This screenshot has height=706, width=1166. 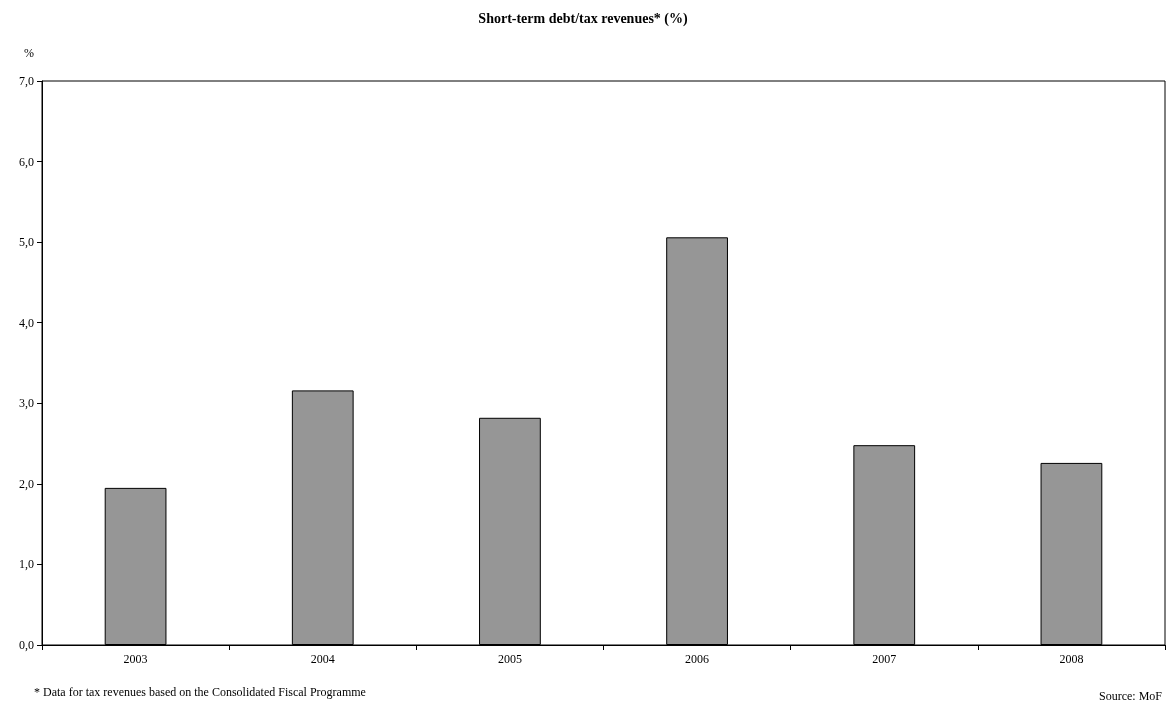 What do you see at coordinates (583, 18) in the screenshot?
I see `chart-title: Short-term debt/tax revenues* (%)` at bounding box center [583, 18].